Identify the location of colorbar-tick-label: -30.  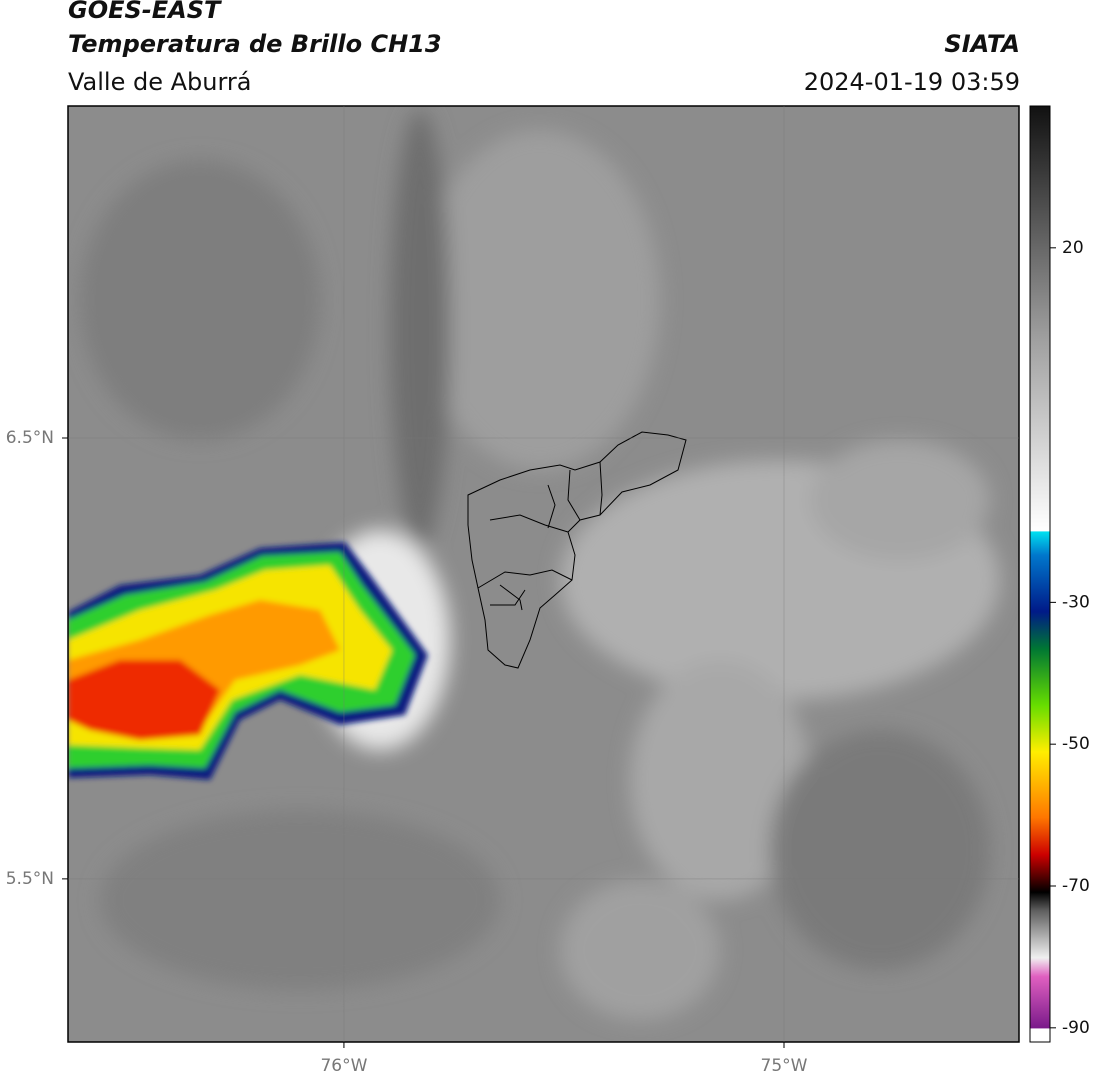
(1076, 602).